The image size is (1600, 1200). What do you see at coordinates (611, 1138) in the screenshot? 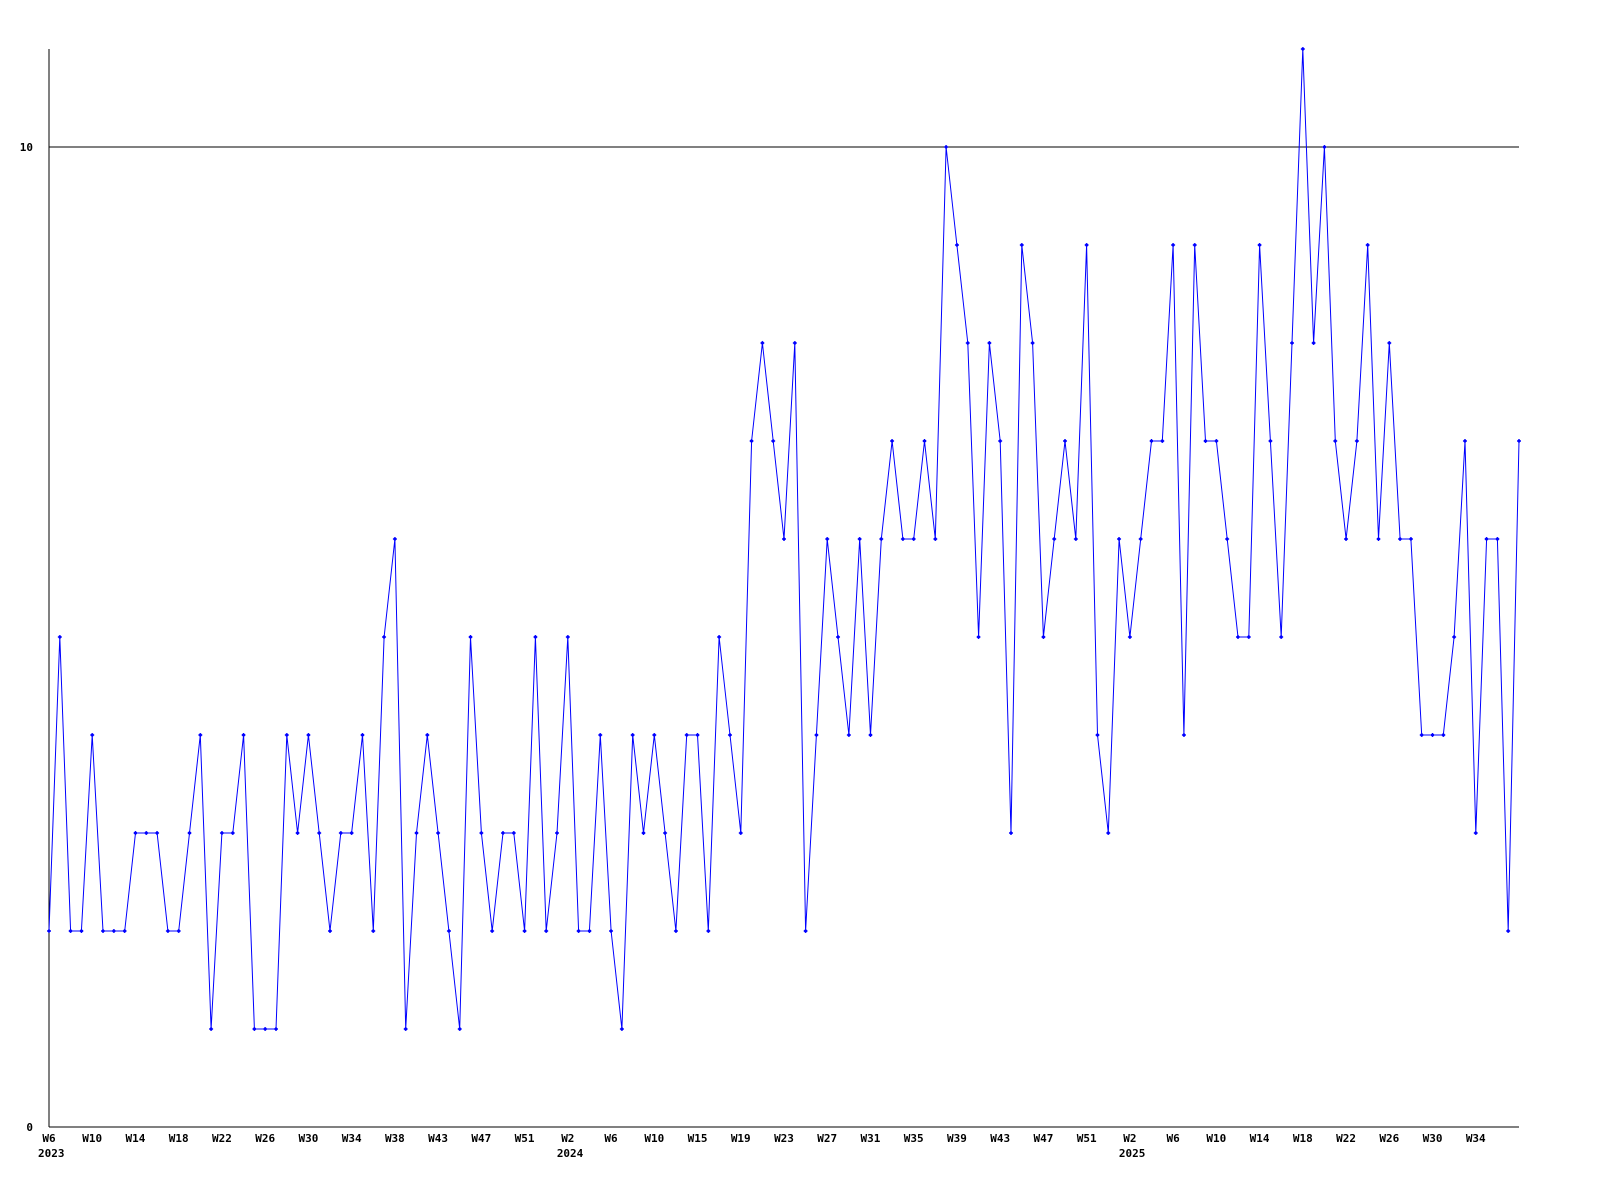
I see `x-tick-label: W6` at bounding box center [611, 1138].